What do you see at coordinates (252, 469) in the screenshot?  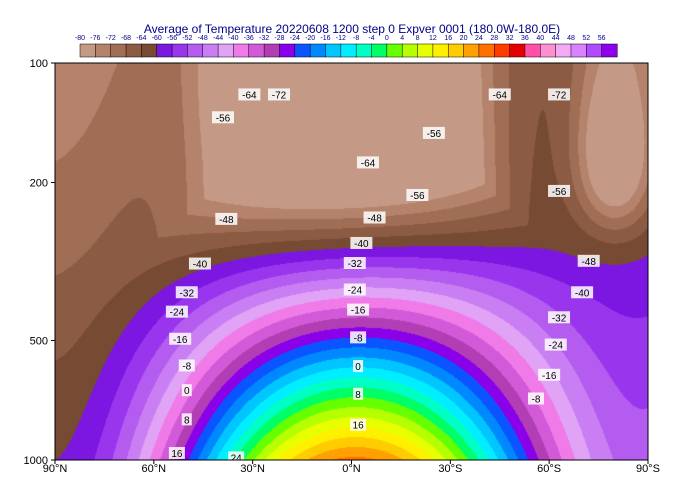 I see `x-tick-label: 30°N` at bounding box center [252, 469].